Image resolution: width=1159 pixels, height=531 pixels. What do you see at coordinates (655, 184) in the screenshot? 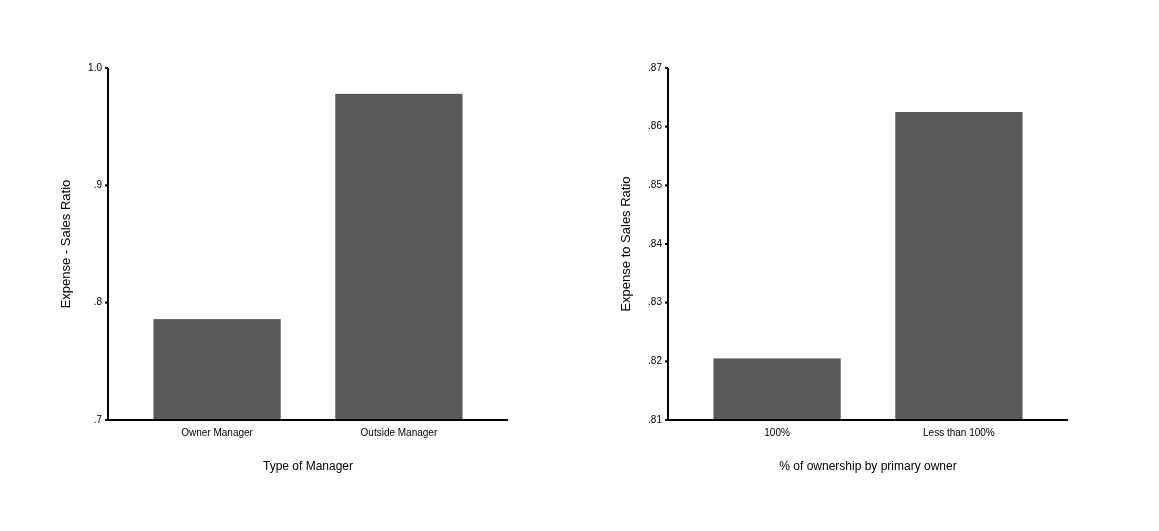
I see `y-tick-label: .85` at bounding box center [655, 184].